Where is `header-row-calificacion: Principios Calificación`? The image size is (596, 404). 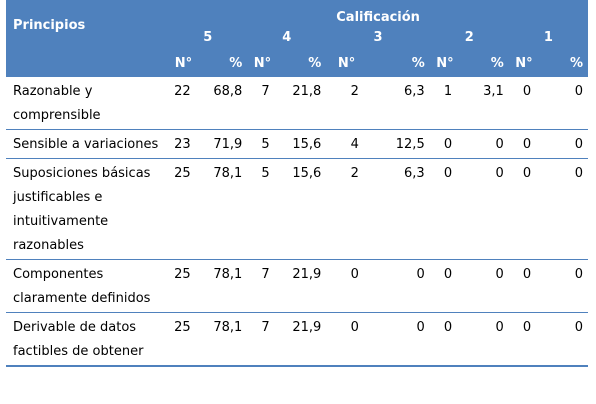 header-row-calificacion: Principios Calificación is located at coordinates (297, 16).